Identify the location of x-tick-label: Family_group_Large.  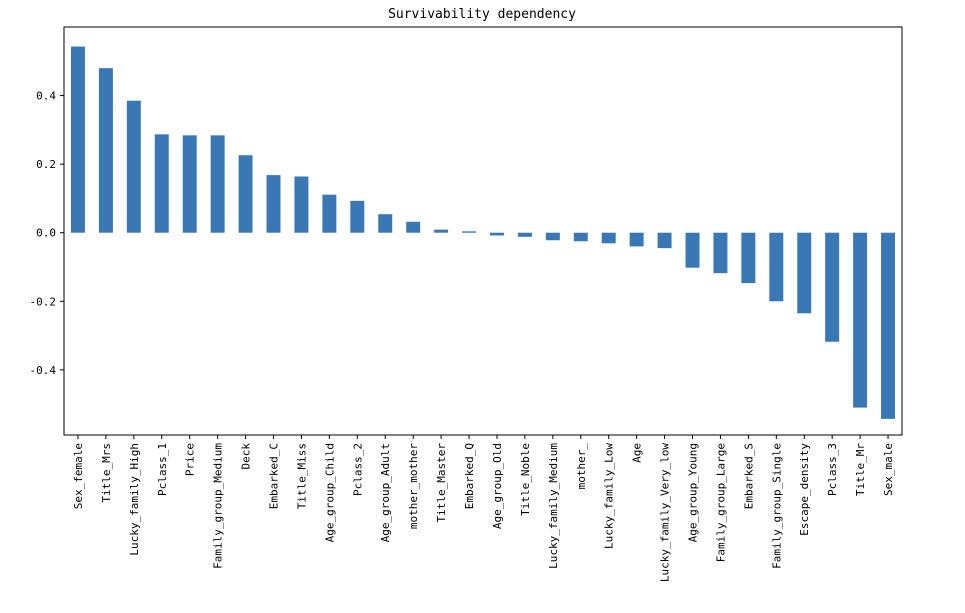
(720, 502).